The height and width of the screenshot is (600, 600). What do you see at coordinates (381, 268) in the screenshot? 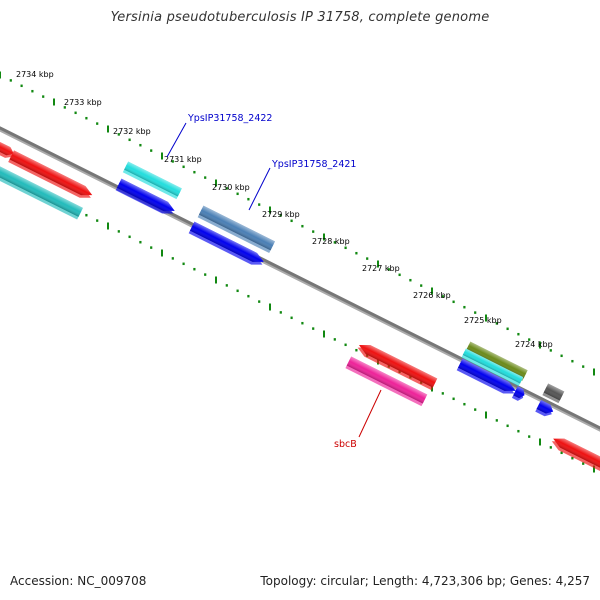
I see `tick-label: 2727 kbp` at bounding box center [381, 268].